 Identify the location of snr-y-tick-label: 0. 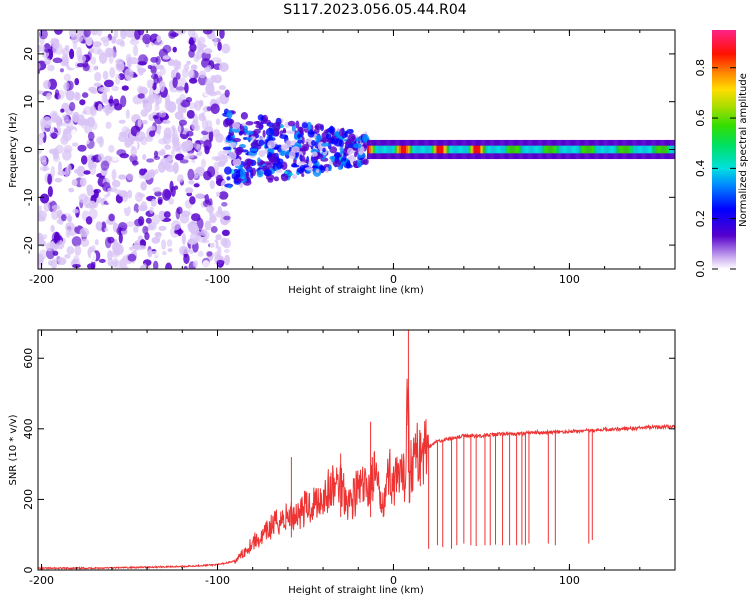
(28, 570).